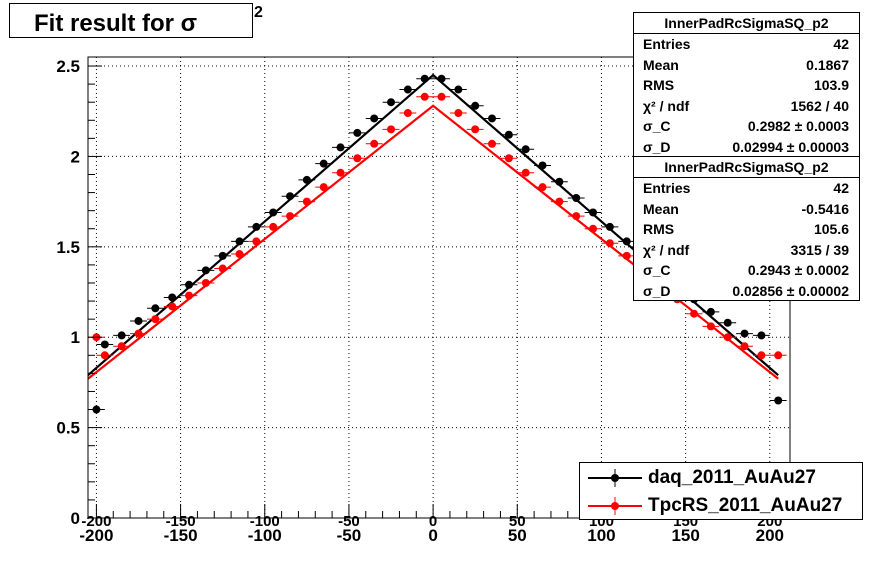 Image resolution: width=878 pixels, height=578 pixels. Describe the element at coordinates (615, 478) in the screenshot. I see `legend-marker-daq` at that location.